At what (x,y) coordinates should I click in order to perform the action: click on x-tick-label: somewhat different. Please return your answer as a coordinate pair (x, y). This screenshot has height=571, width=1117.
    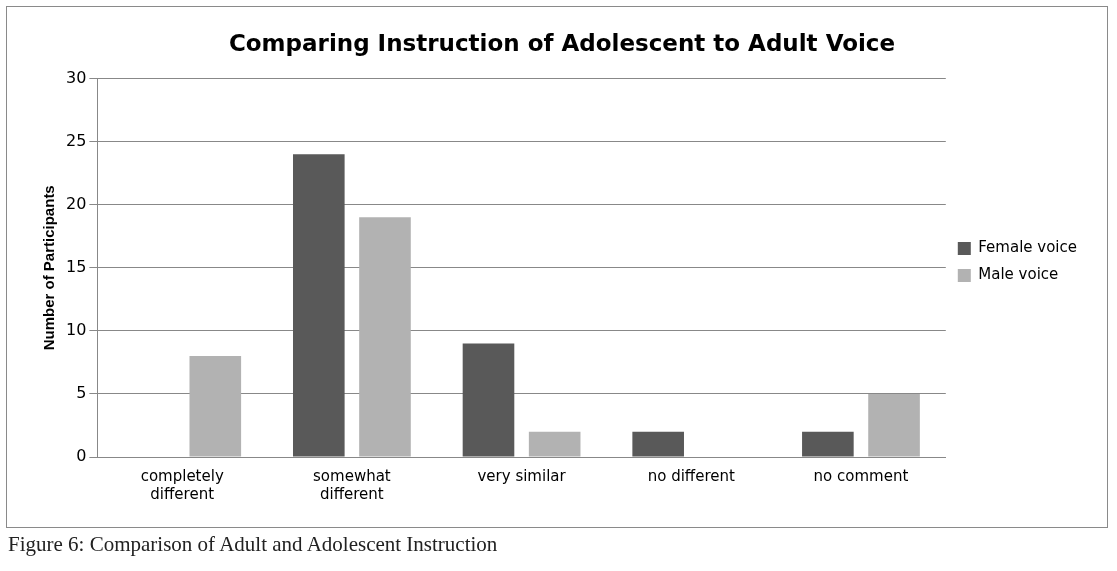
    Looking at the image, I should click on (352, 484).